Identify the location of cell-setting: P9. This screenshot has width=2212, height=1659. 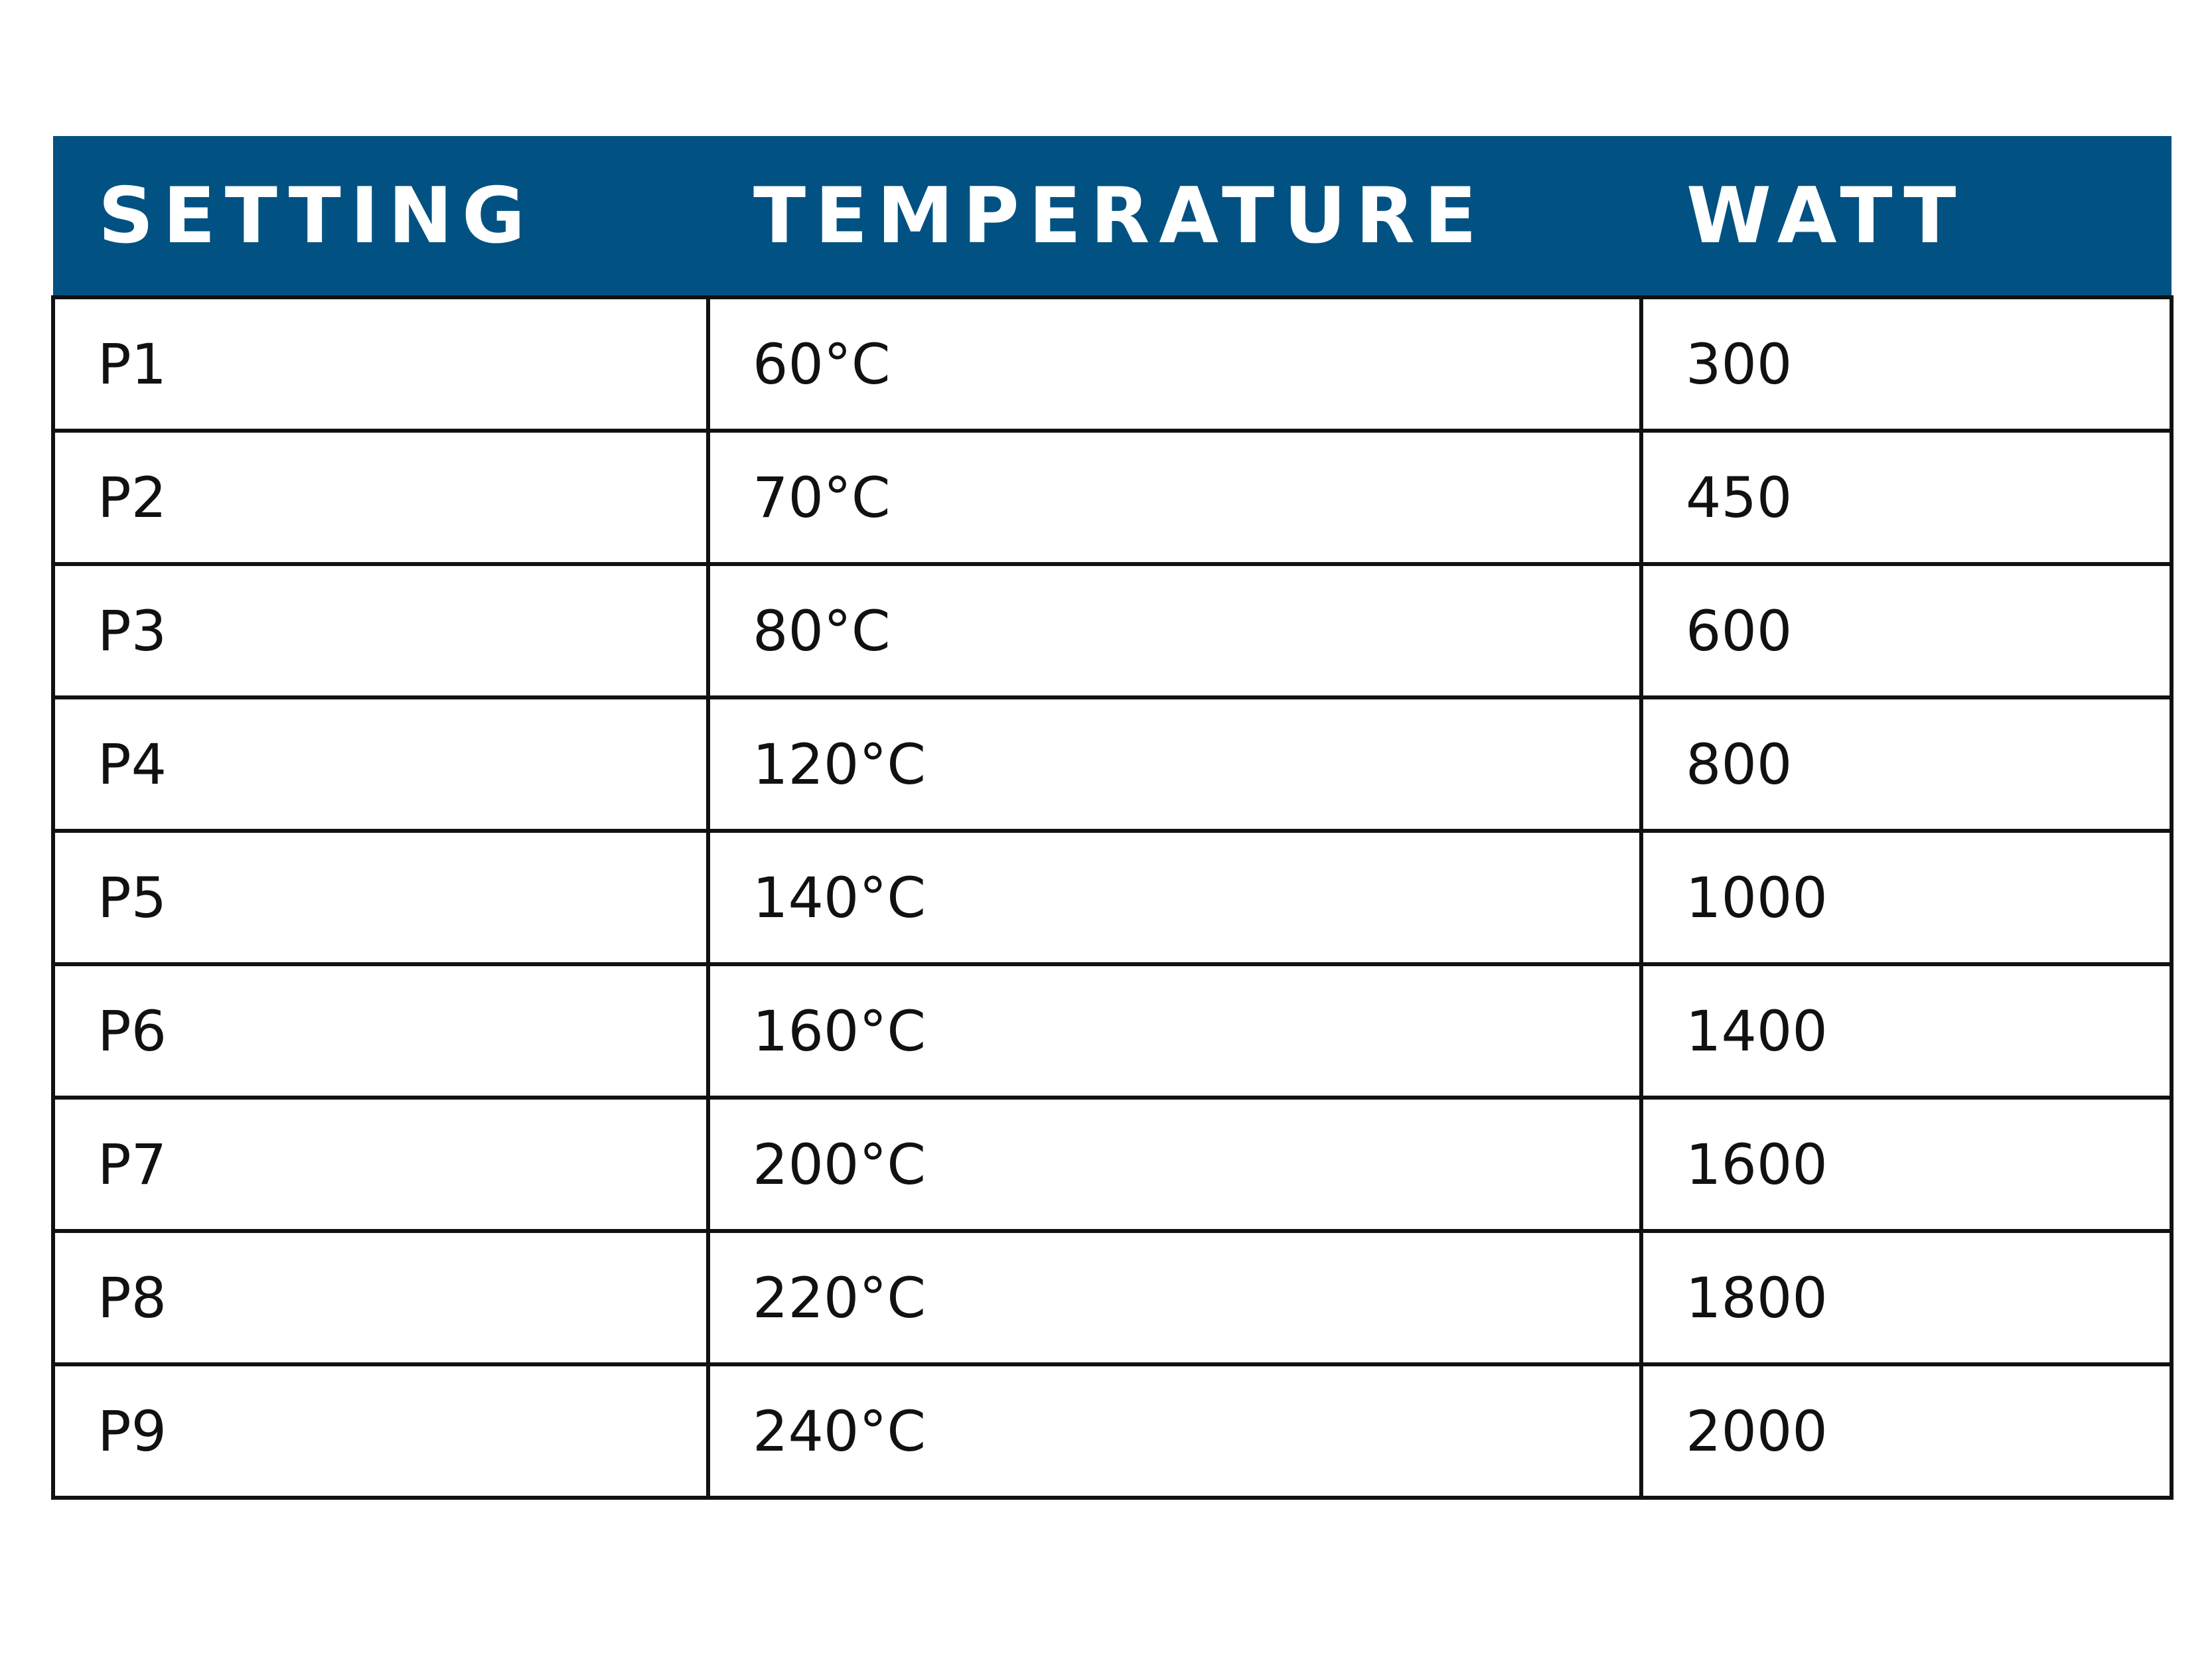
(381, 1431).